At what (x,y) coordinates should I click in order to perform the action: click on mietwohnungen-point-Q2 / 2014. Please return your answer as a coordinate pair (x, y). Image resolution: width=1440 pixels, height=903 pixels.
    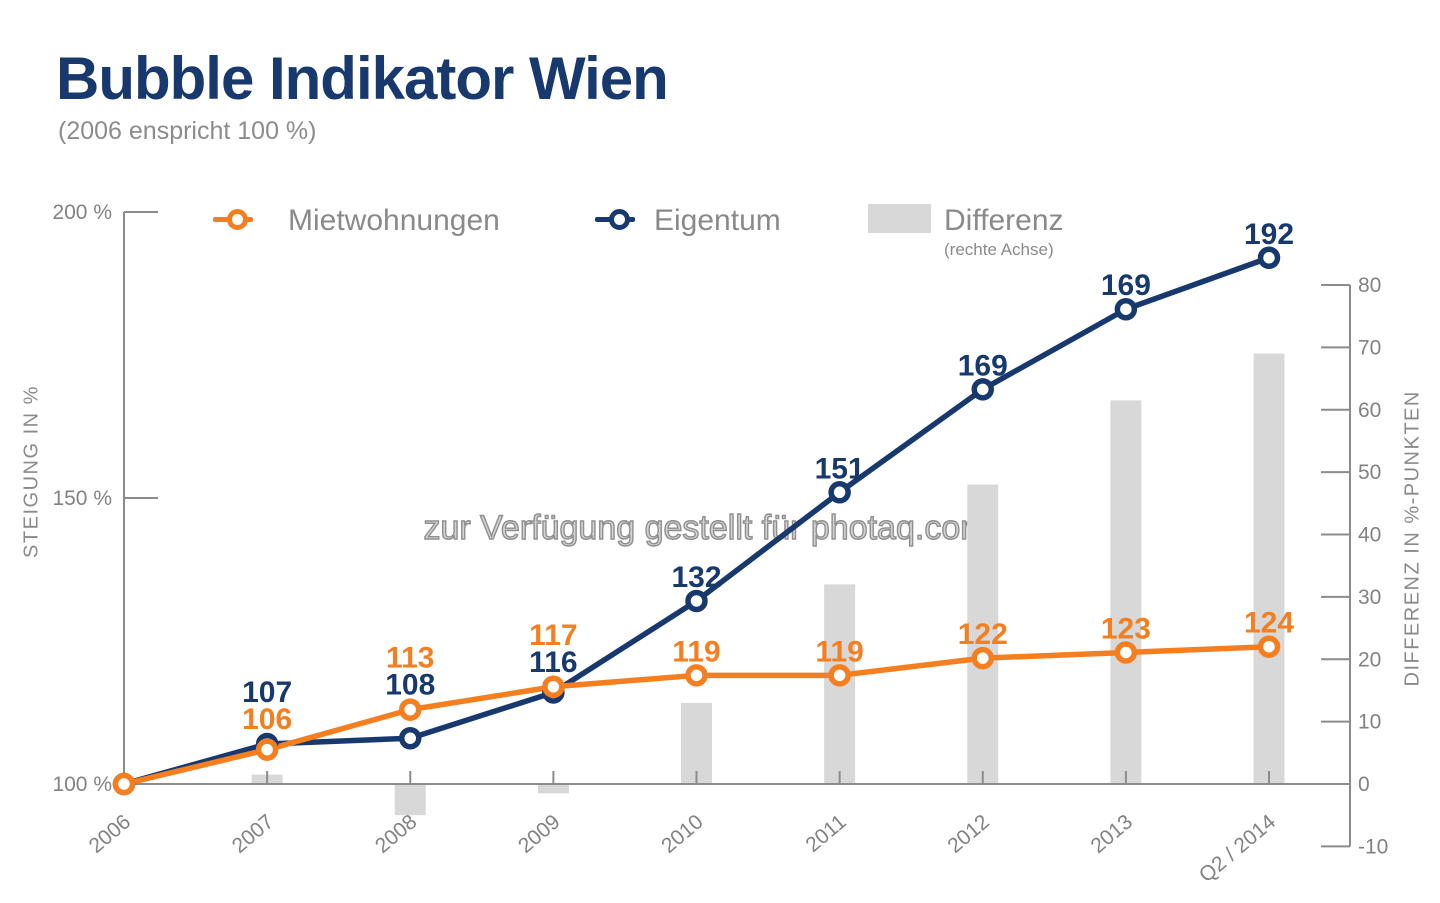
    Looking at the image, I should click on (1269, 646).